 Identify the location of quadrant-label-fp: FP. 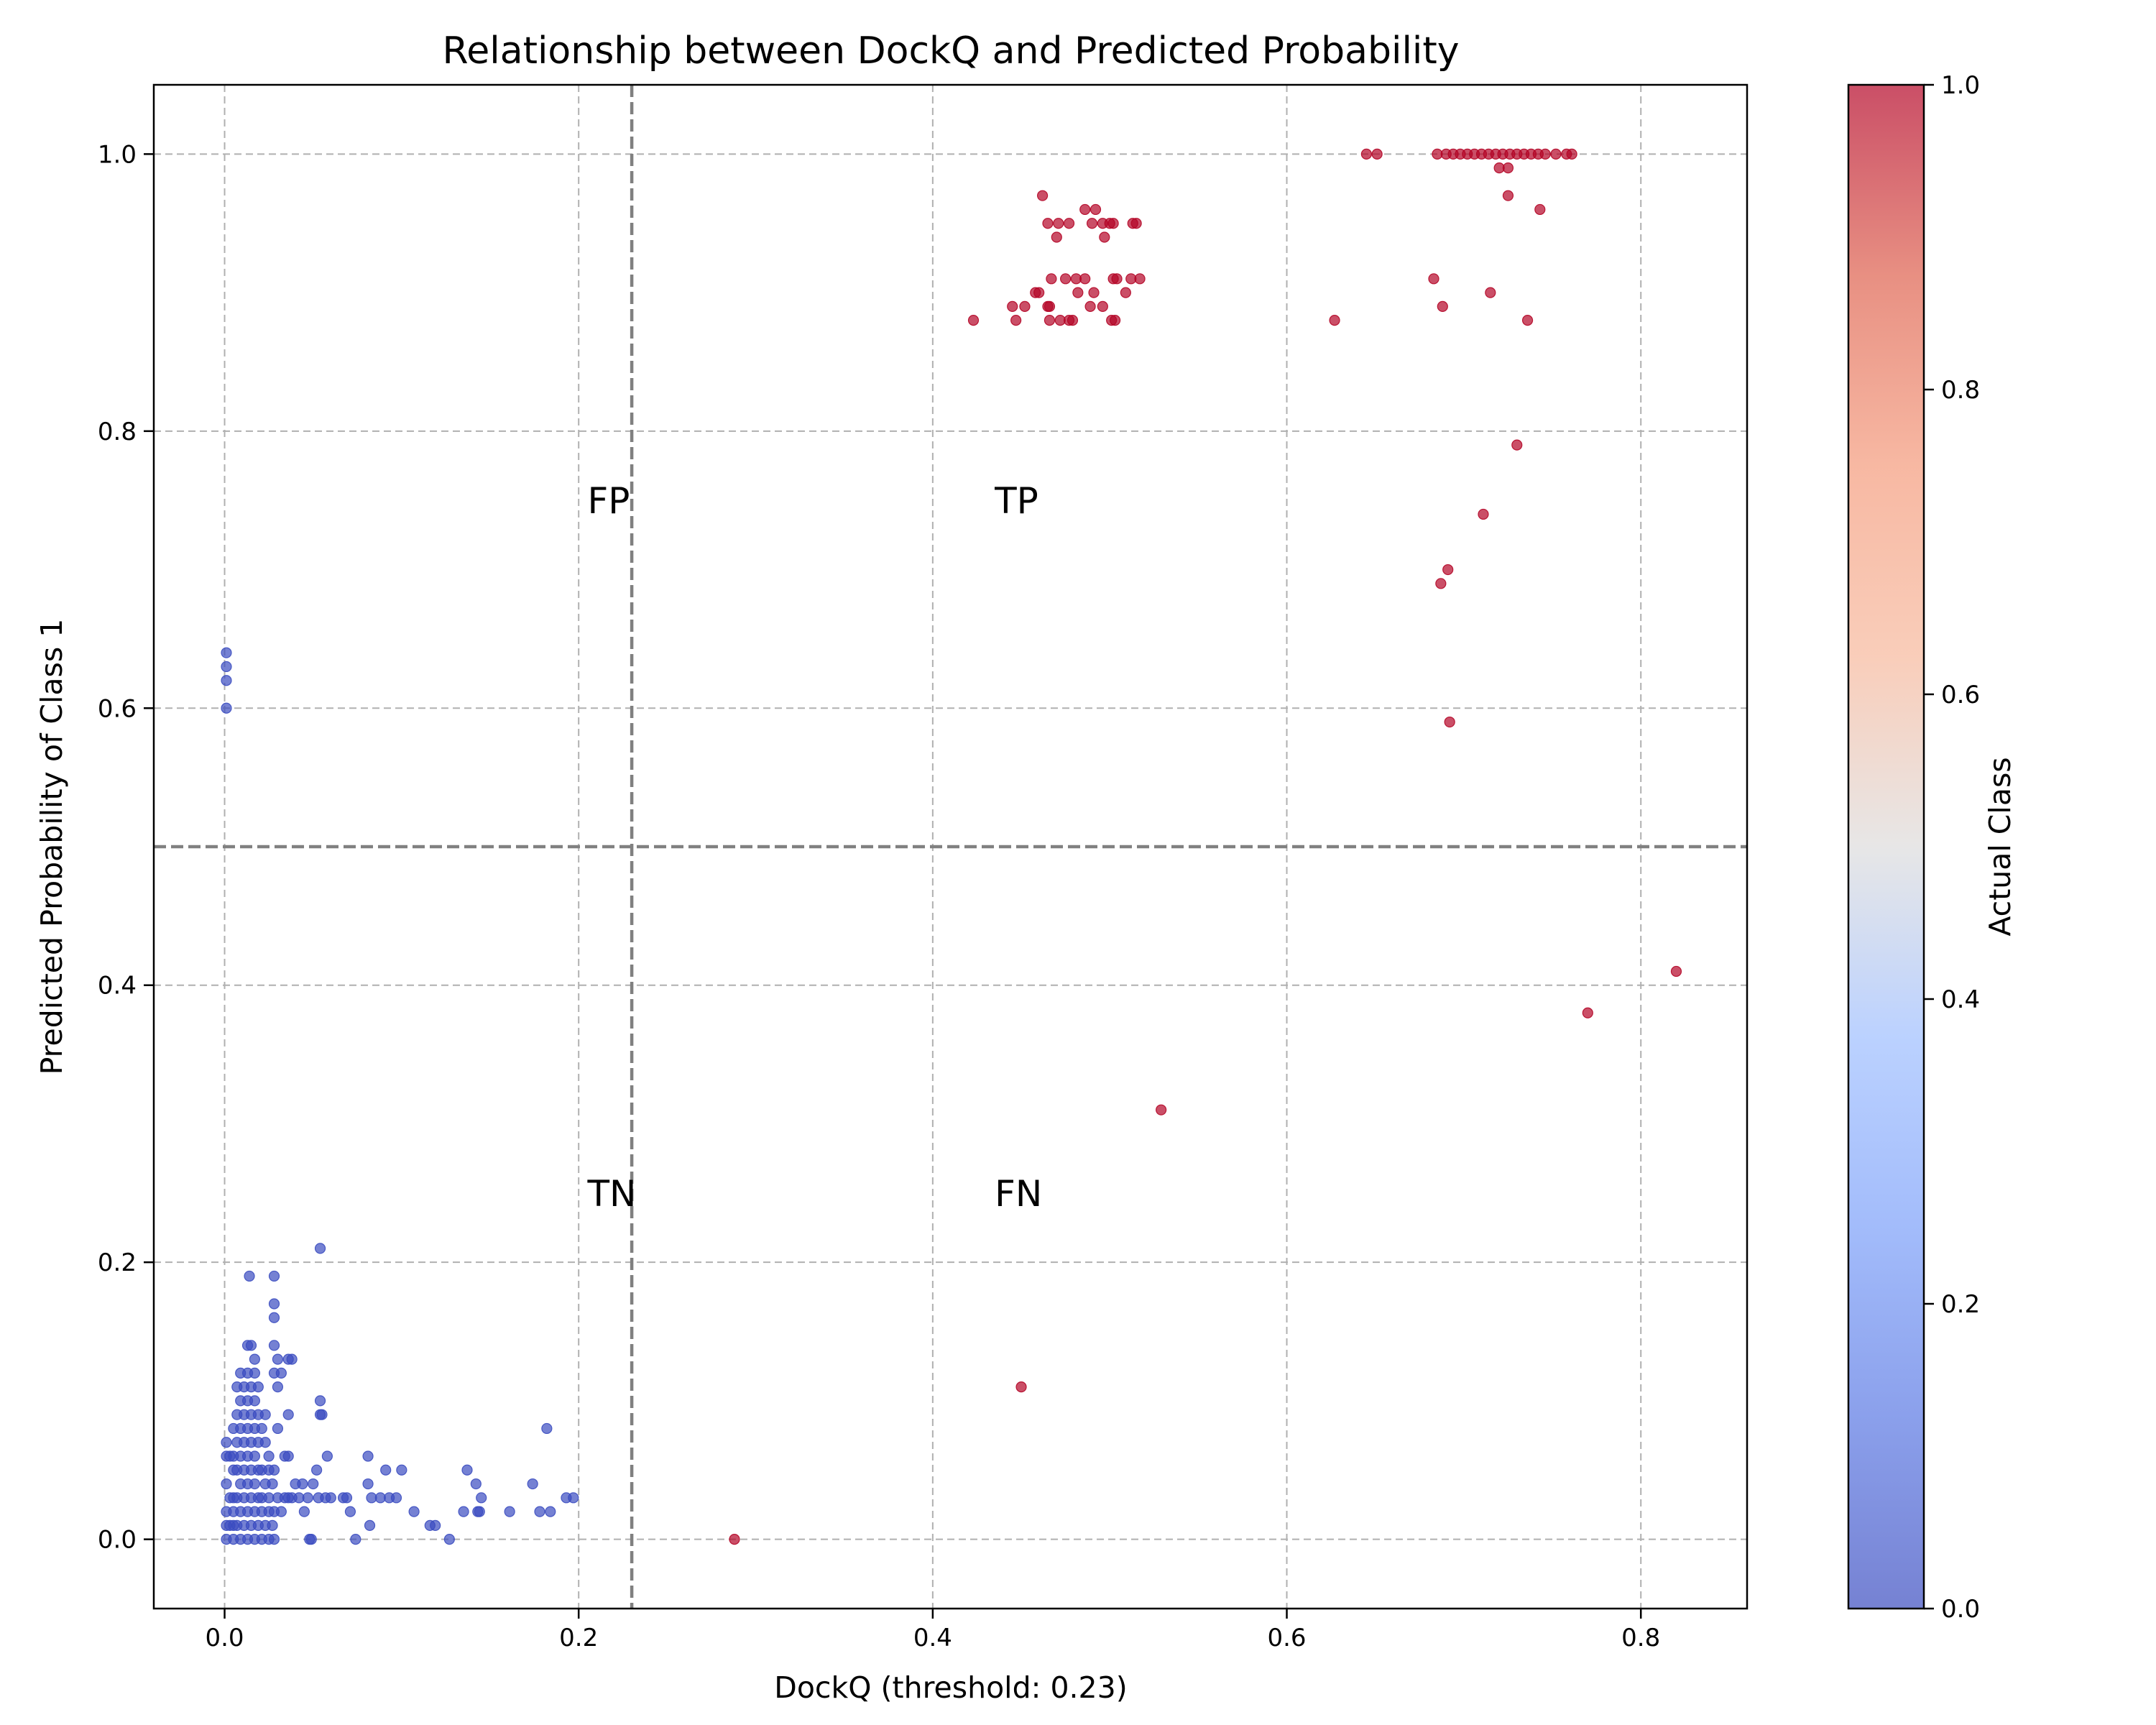
(609, 501).